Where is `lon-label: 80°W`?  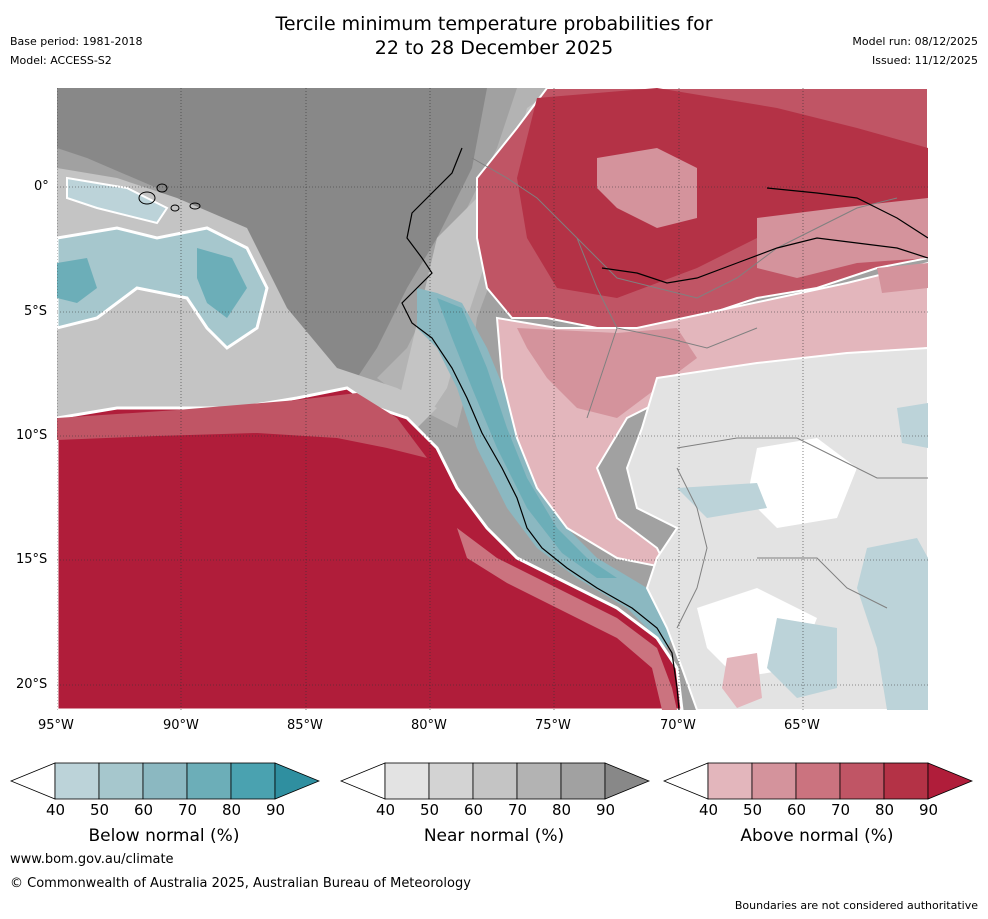 lon-label: 80°W is located at coordinates (429, 725).